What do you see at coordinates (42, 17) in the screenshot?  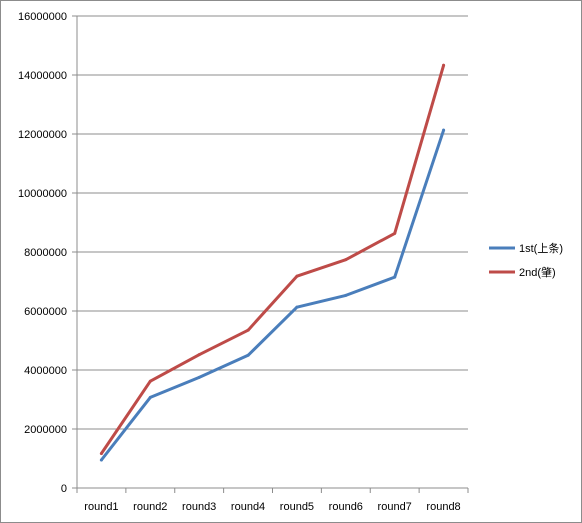 I see `y-tick-label: 16000000` at bounding box center [42, 17].